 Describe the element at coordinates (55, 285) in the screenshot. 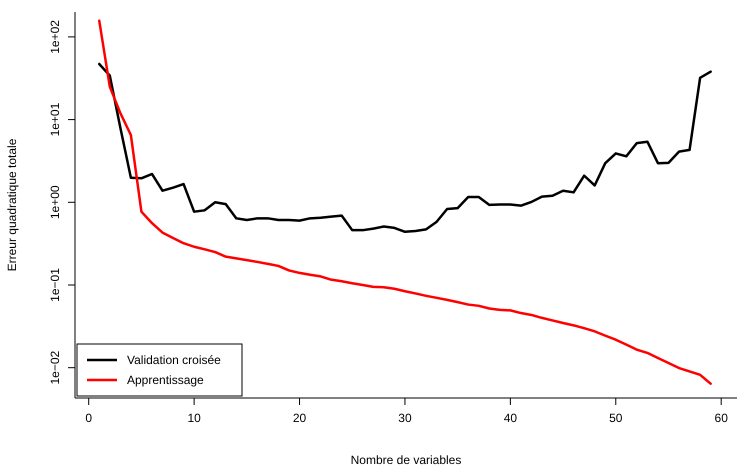

I see `y-tick-label: 1e−01` at that location.